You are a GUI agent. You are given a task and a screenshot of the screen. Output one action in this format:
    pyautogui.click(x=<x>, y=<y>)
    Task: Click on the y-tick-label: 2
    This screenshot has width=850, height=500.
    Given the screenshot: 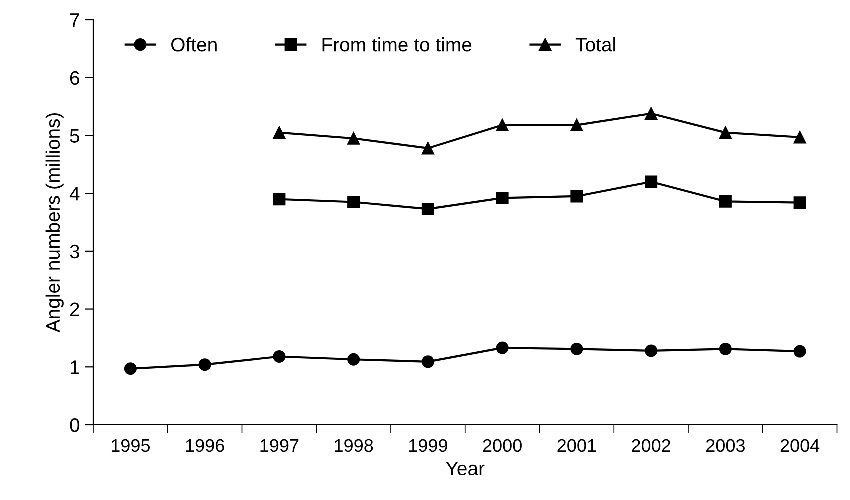 What is the action you would take?
    pyautogui.click(x=75, y=309)
    